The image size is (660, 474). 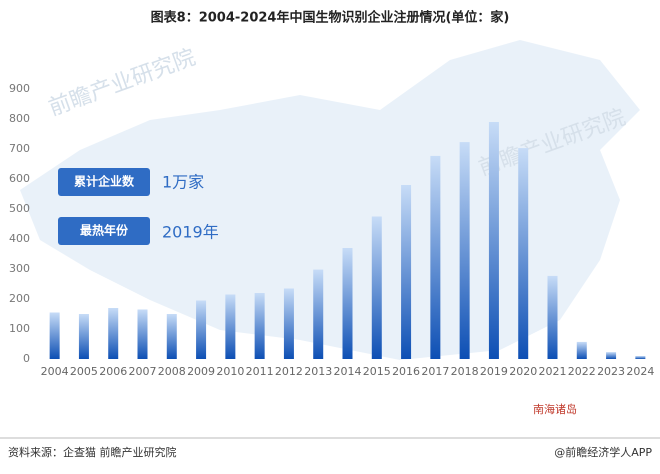 What do you see at coordinates (19, 268) in the screenshot?
I see `y-tick-label: 300` at bounding box center [19, 268].